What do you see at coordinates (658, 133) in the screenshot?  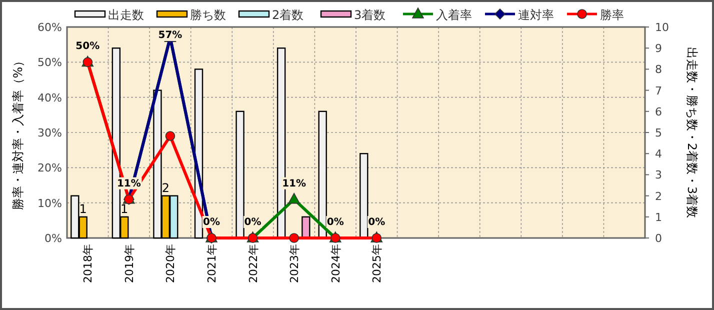 I see `y2-tick-label: 5` at bounding box center [658, 133].